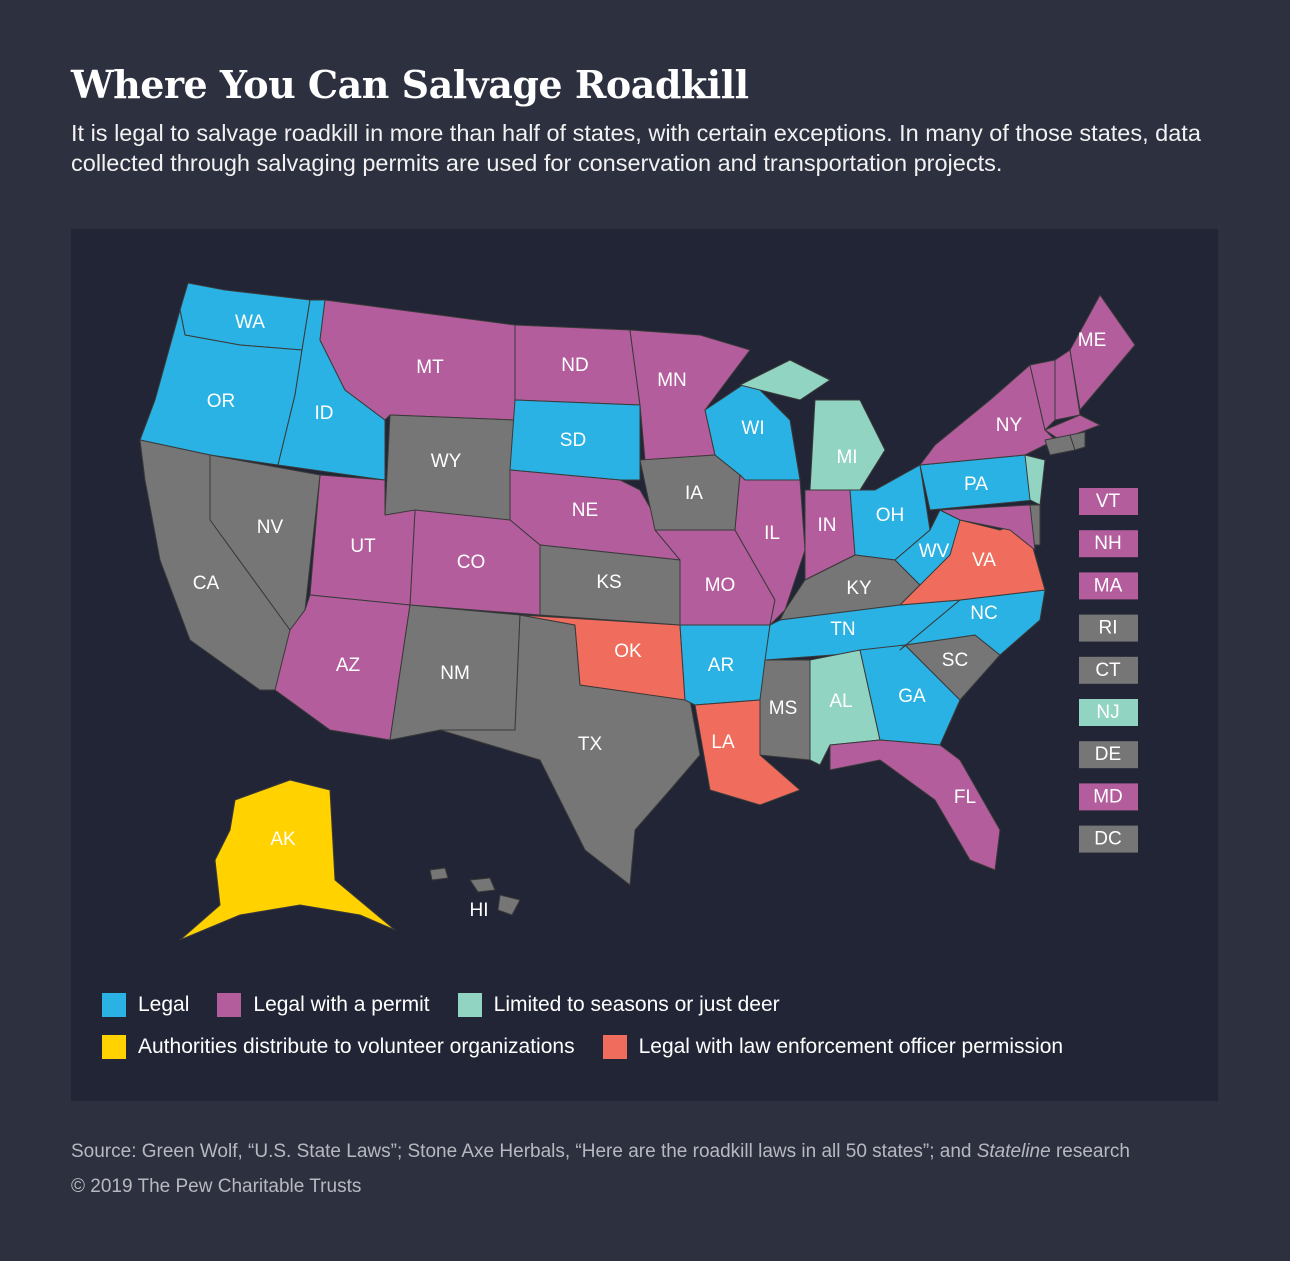 Image resolution: width=1290 pixels, height=1261 pixels. I want to click on legend-item-legal: Legal, so click(145, 1005).